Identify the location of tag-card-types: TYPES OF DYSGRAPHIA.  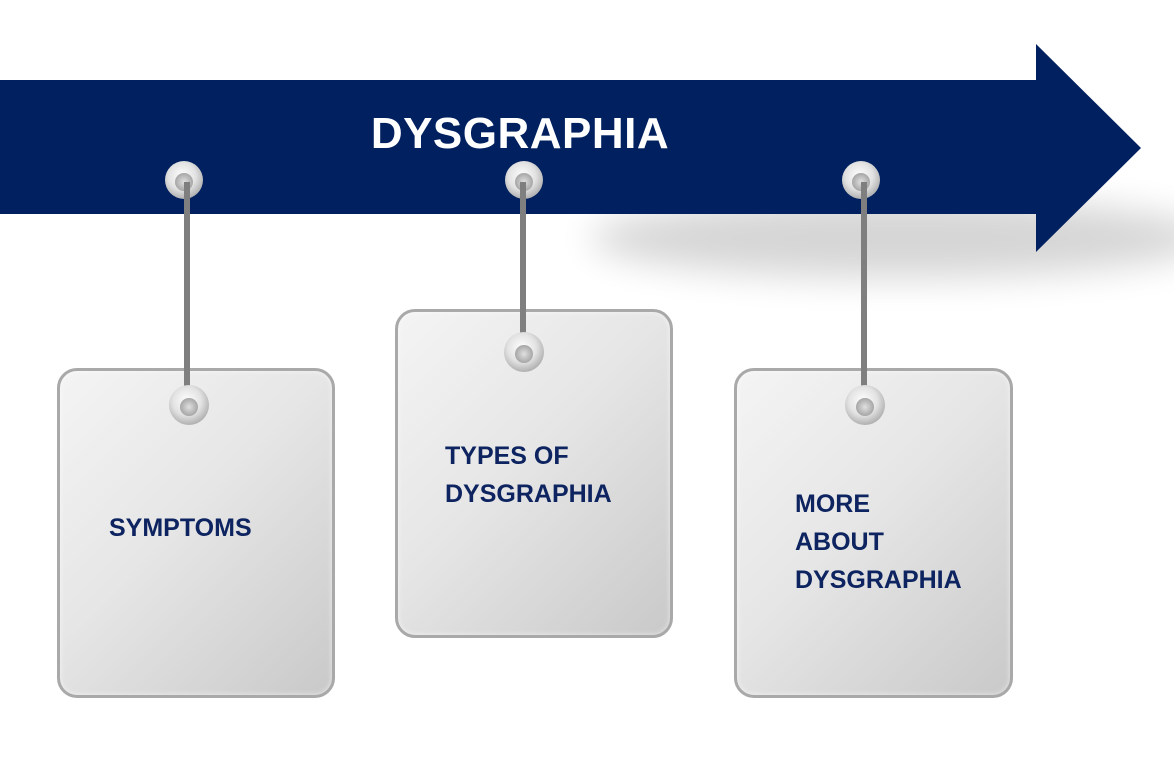
(534, 473).